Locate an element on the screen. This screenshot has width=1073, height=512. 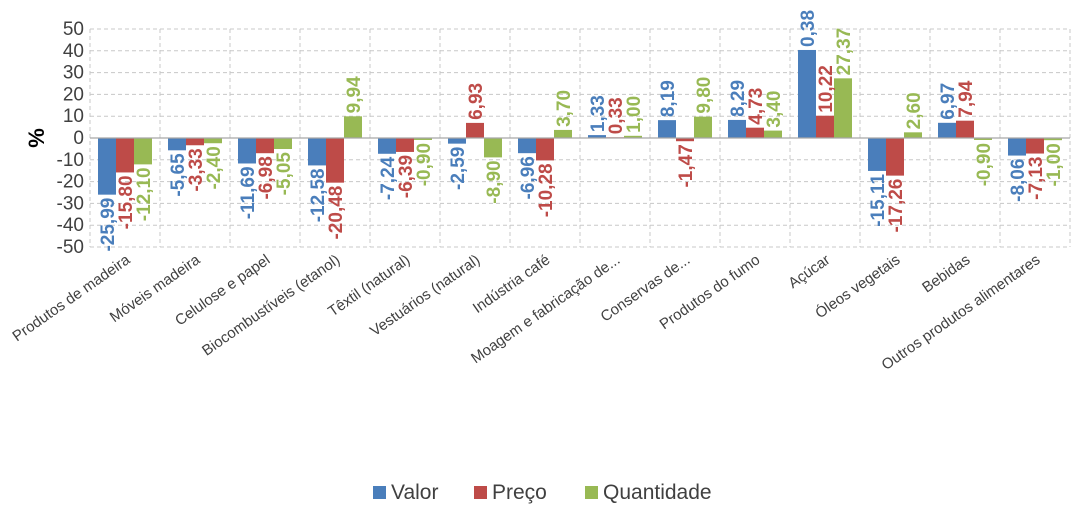
data-label: 6,93 is located at coordinates (476, 101).